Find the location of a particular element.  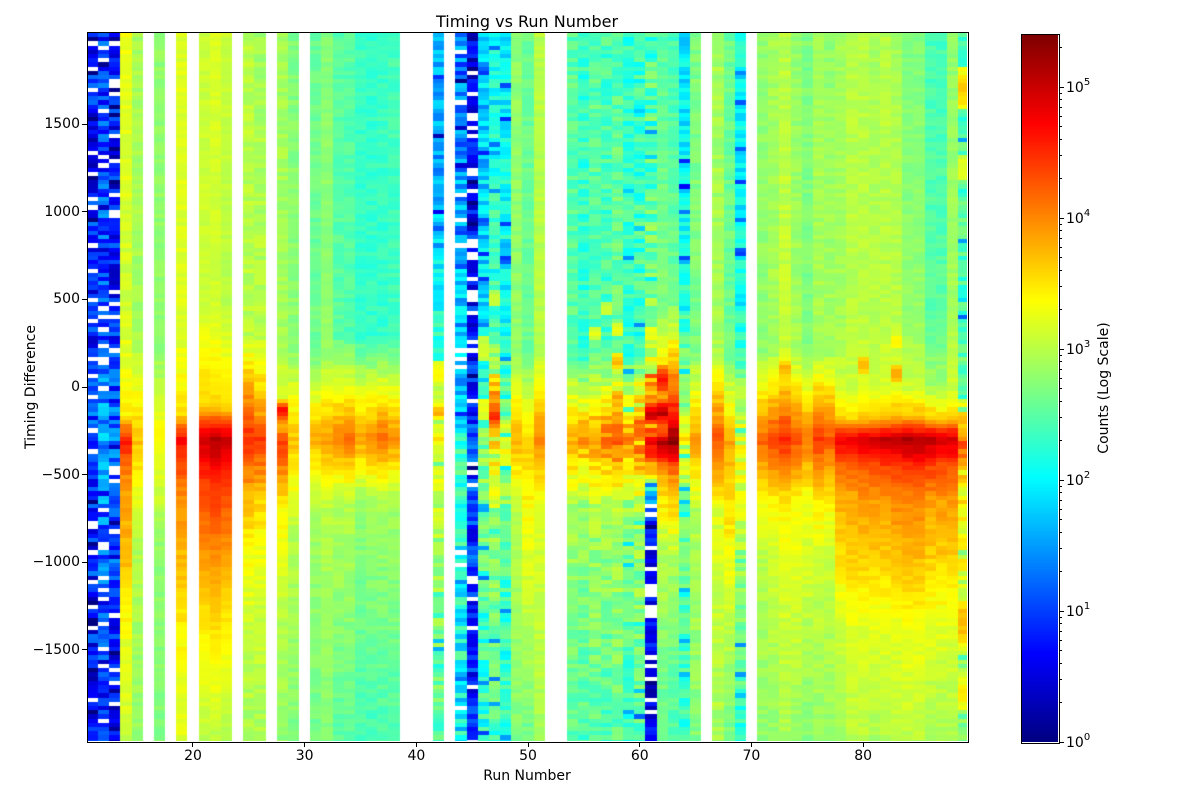

y-tick-label: −1000 is located at coordinates (56, 562).